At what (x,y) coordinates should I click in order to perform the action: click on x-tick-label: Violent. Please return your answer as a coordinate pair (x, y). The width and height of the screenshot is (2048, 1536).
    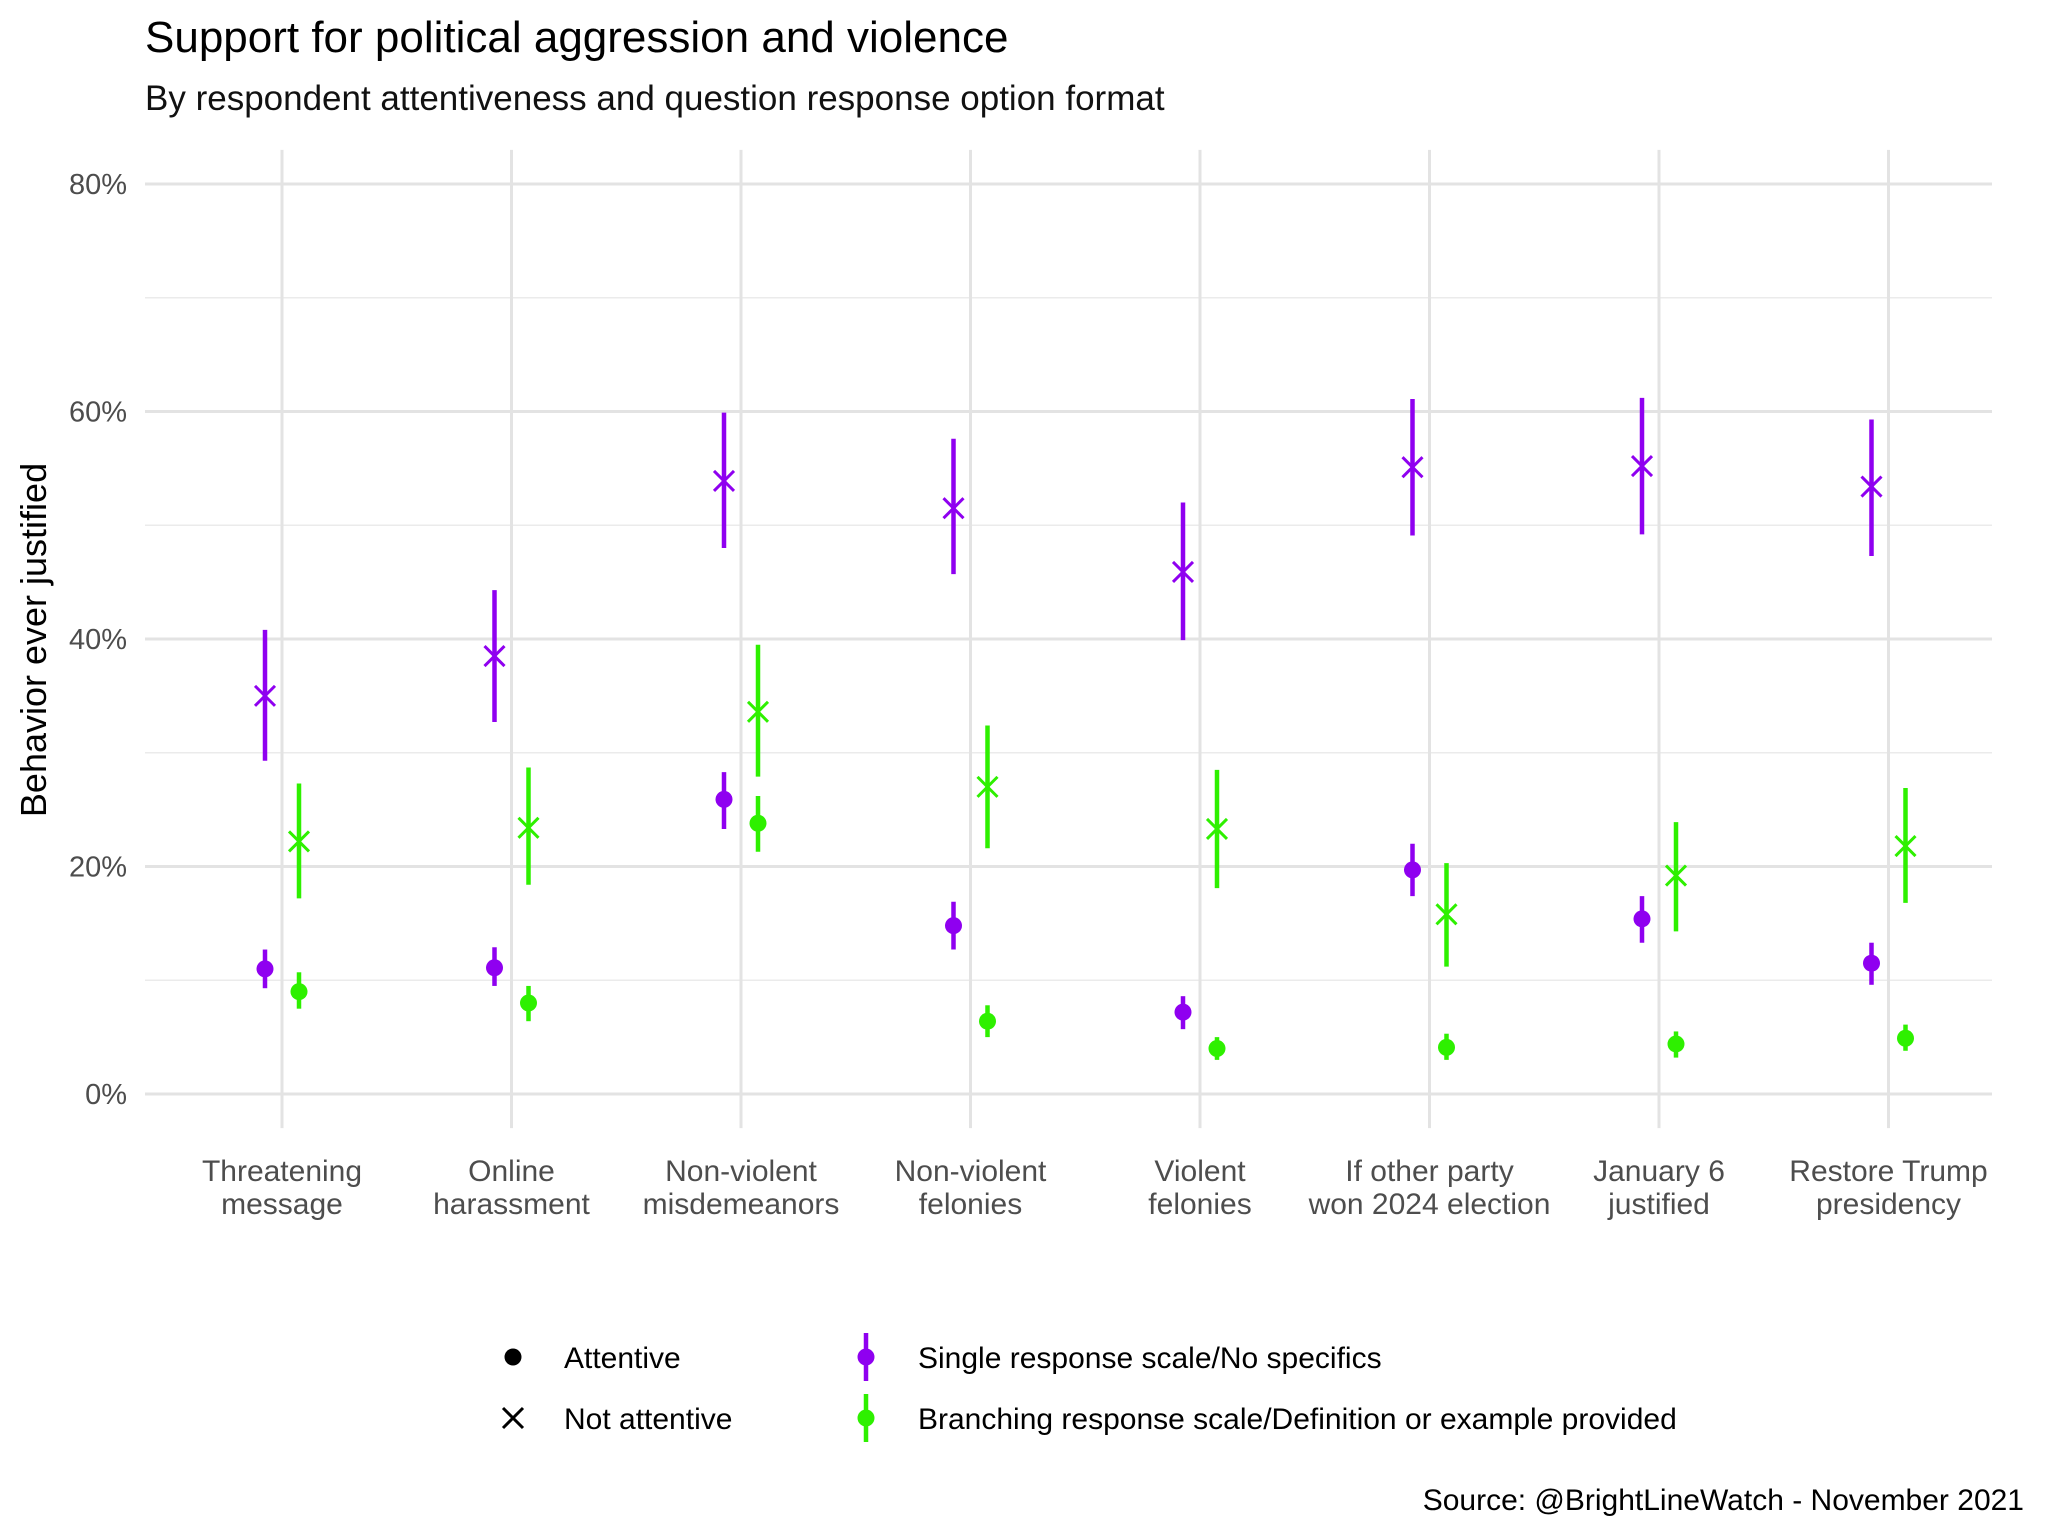
    Looking at the image, I should click on (1200, 1171).